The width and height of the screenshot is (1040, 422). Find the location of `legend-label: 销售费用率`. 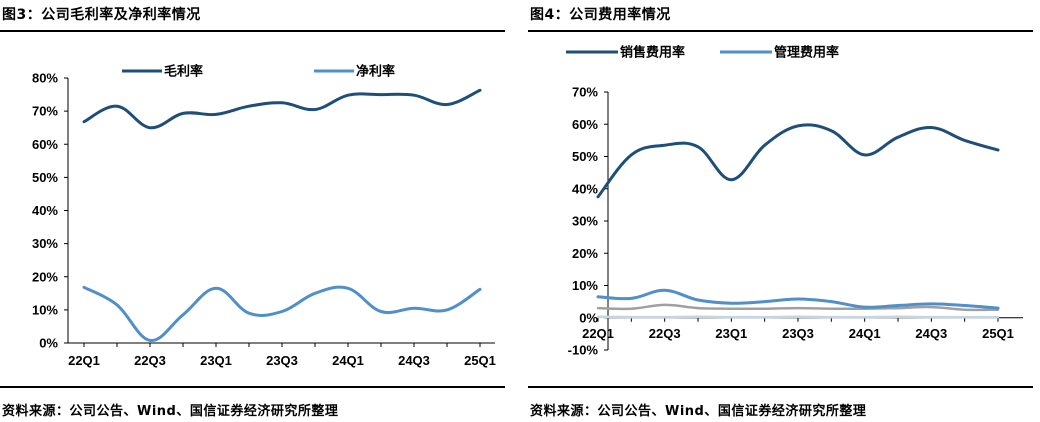

legend-label: 销售费用率 is located at coordinates (652, 52).